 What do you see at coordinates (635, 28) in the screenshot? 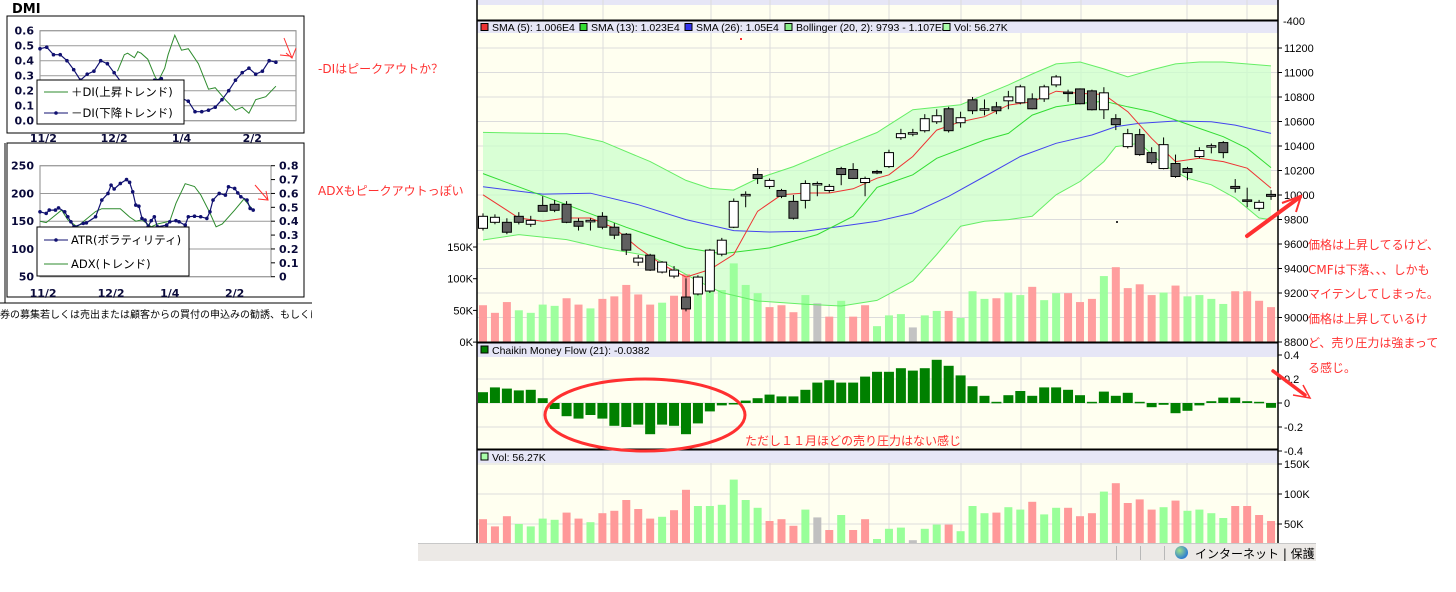
I see `legend-label: SMA (13): 1.023E4` at bounding box center [635, 28].